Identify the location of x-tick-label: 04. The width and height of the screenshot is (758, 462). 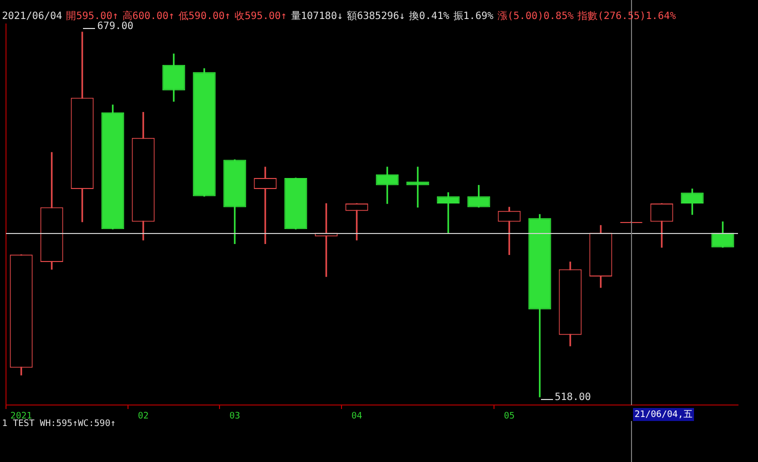
(356, 417).